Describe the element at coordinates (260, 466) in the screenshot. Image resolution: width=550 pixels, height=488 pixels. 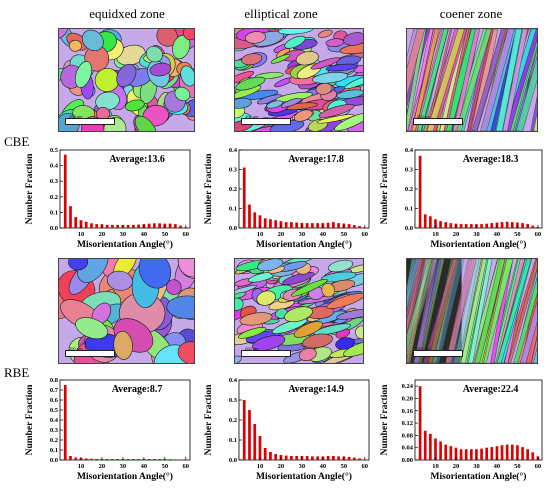
I see `x-tick-label: 10` at that location.